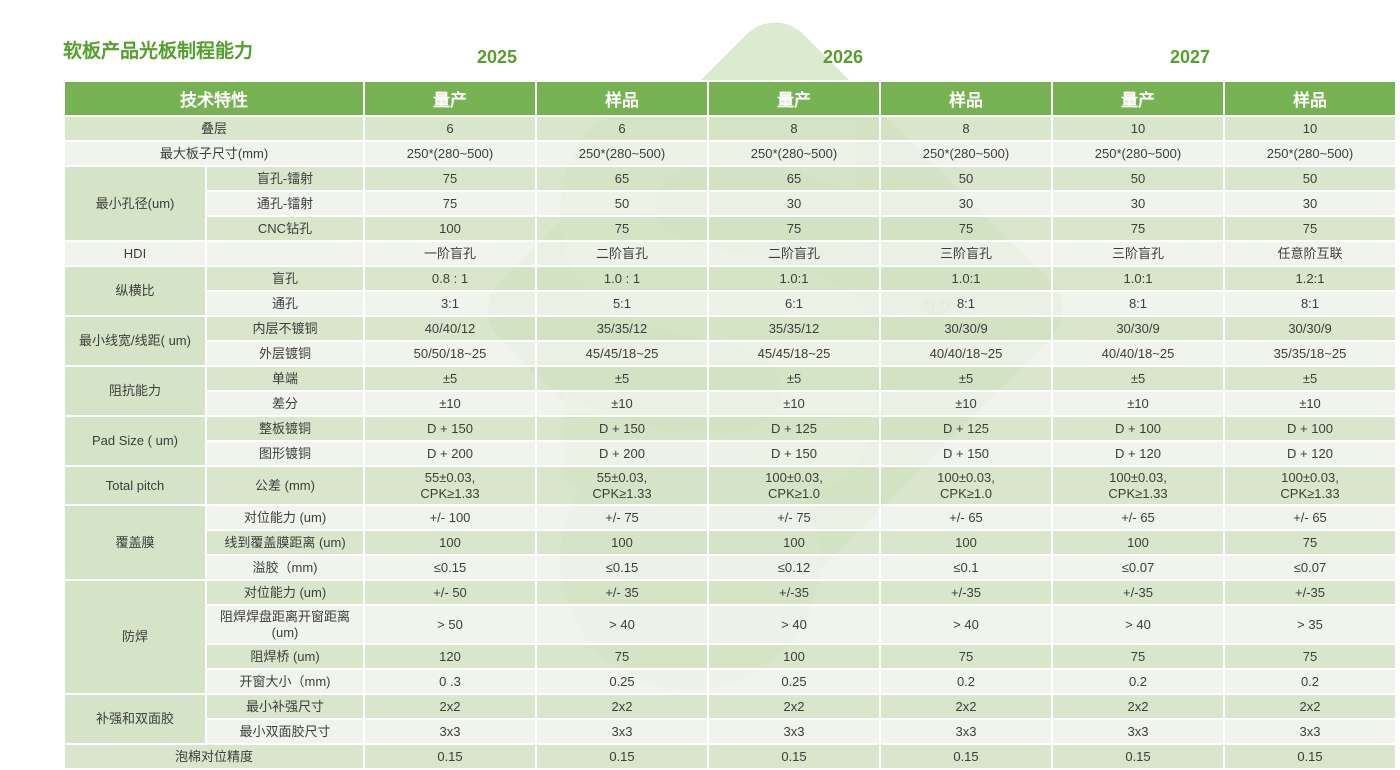  What do you see at coordinates (214, 98) in the screenshot?
I see `header-feature: 技术特性` at bounding box center [214, 98].